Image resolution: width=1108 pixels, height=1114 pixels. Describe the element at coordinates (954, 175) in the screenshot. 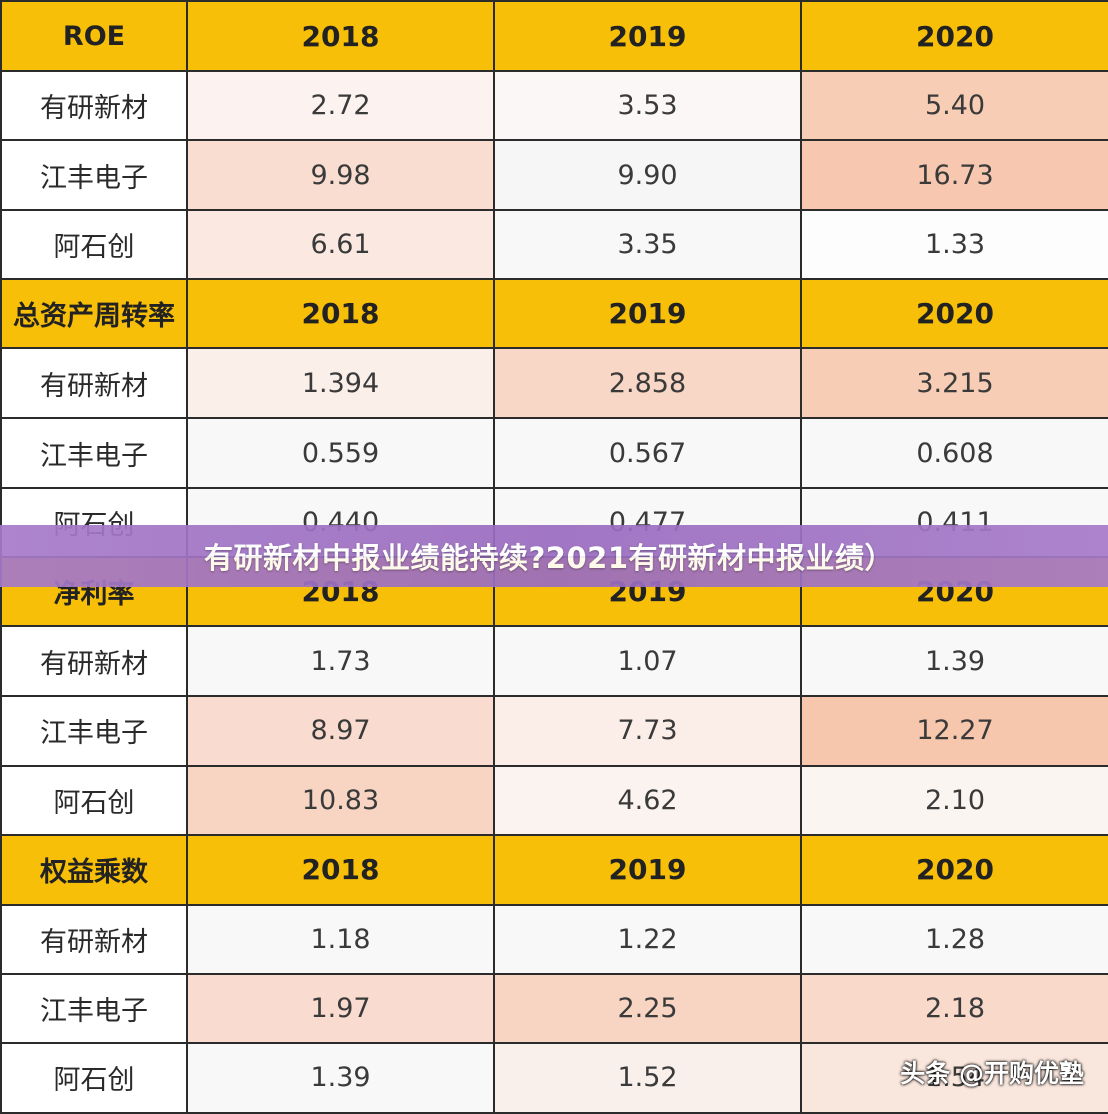

I see `value-cell: 16.73` at that location.